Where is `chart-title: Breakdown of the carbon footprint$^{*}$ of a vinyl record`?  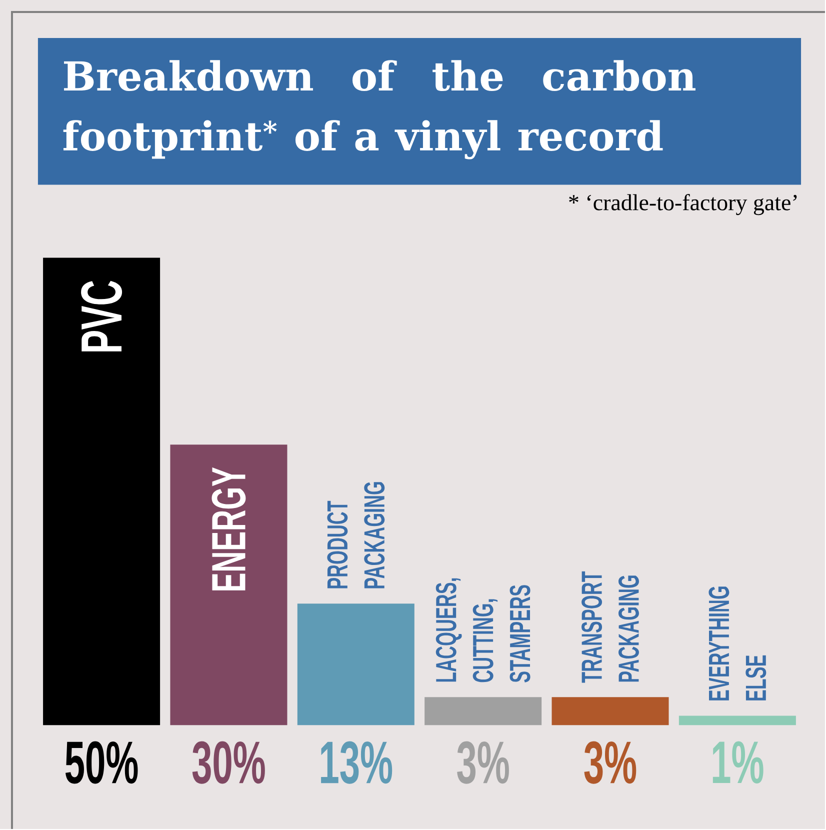 chart-title: Breakdown of the carbon footprint$^{*}$ of a vinyl record is located at coordinates (379, 110).